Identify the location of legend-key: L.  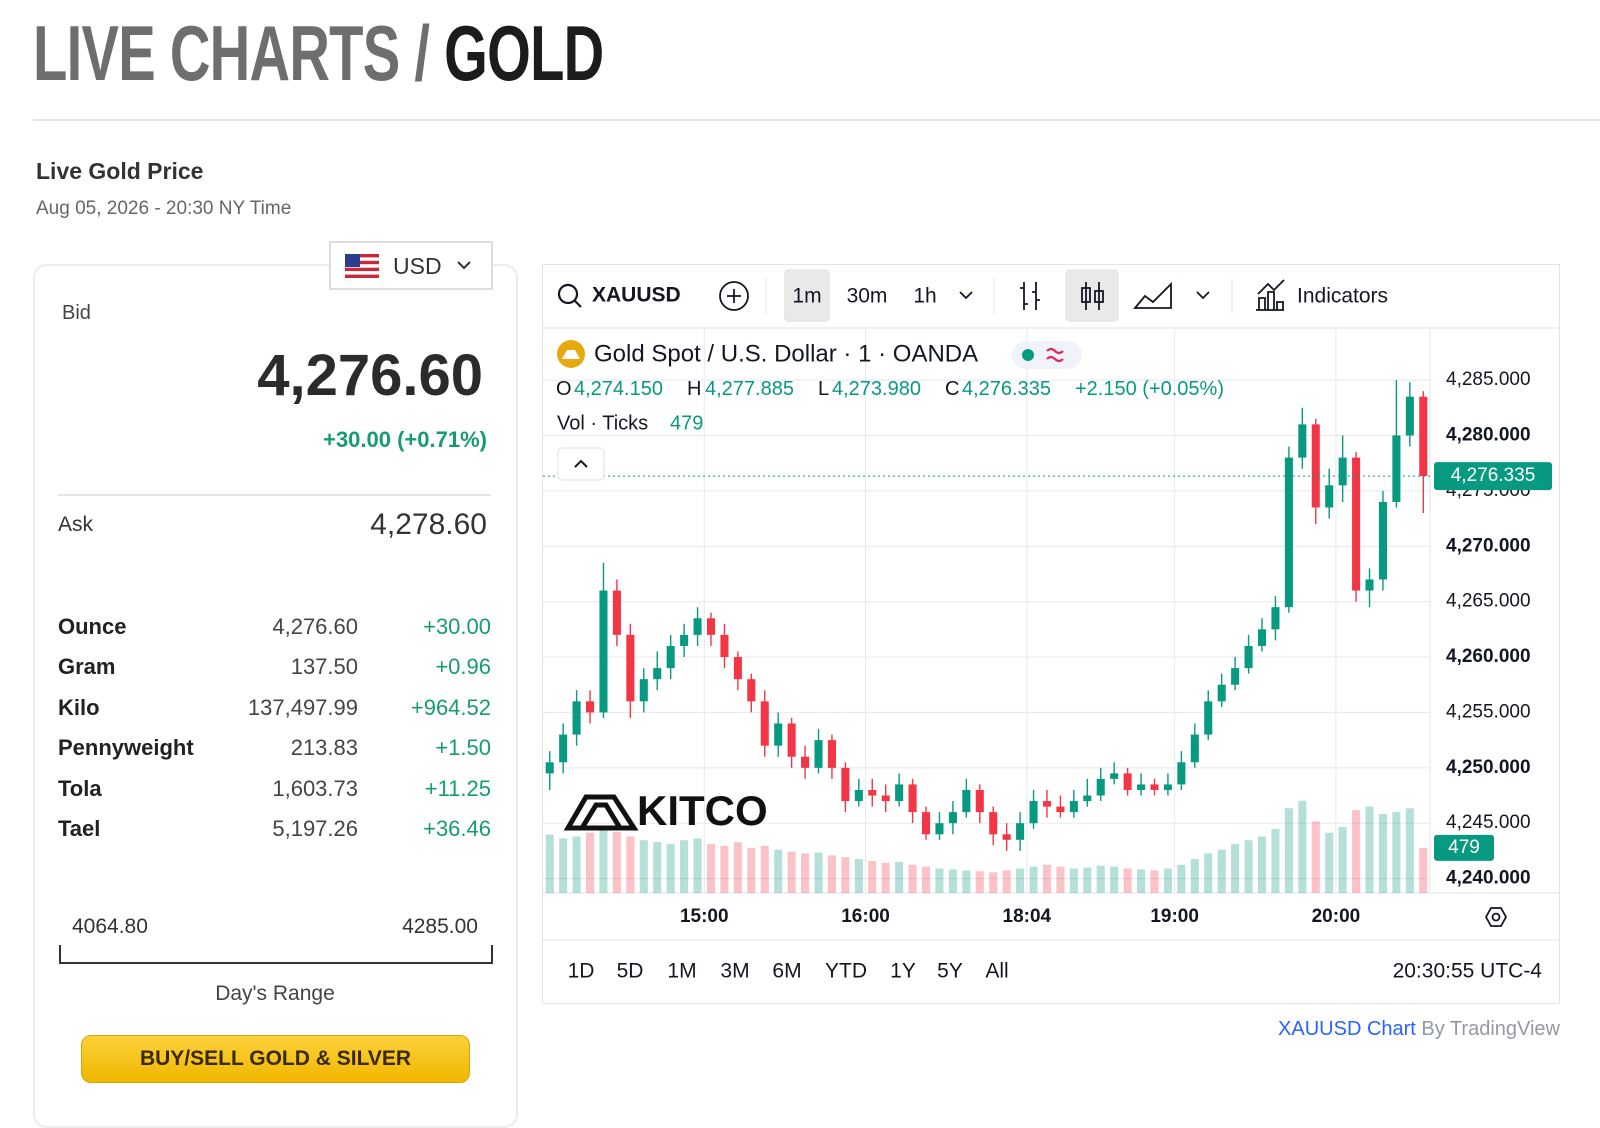
(823, 389).